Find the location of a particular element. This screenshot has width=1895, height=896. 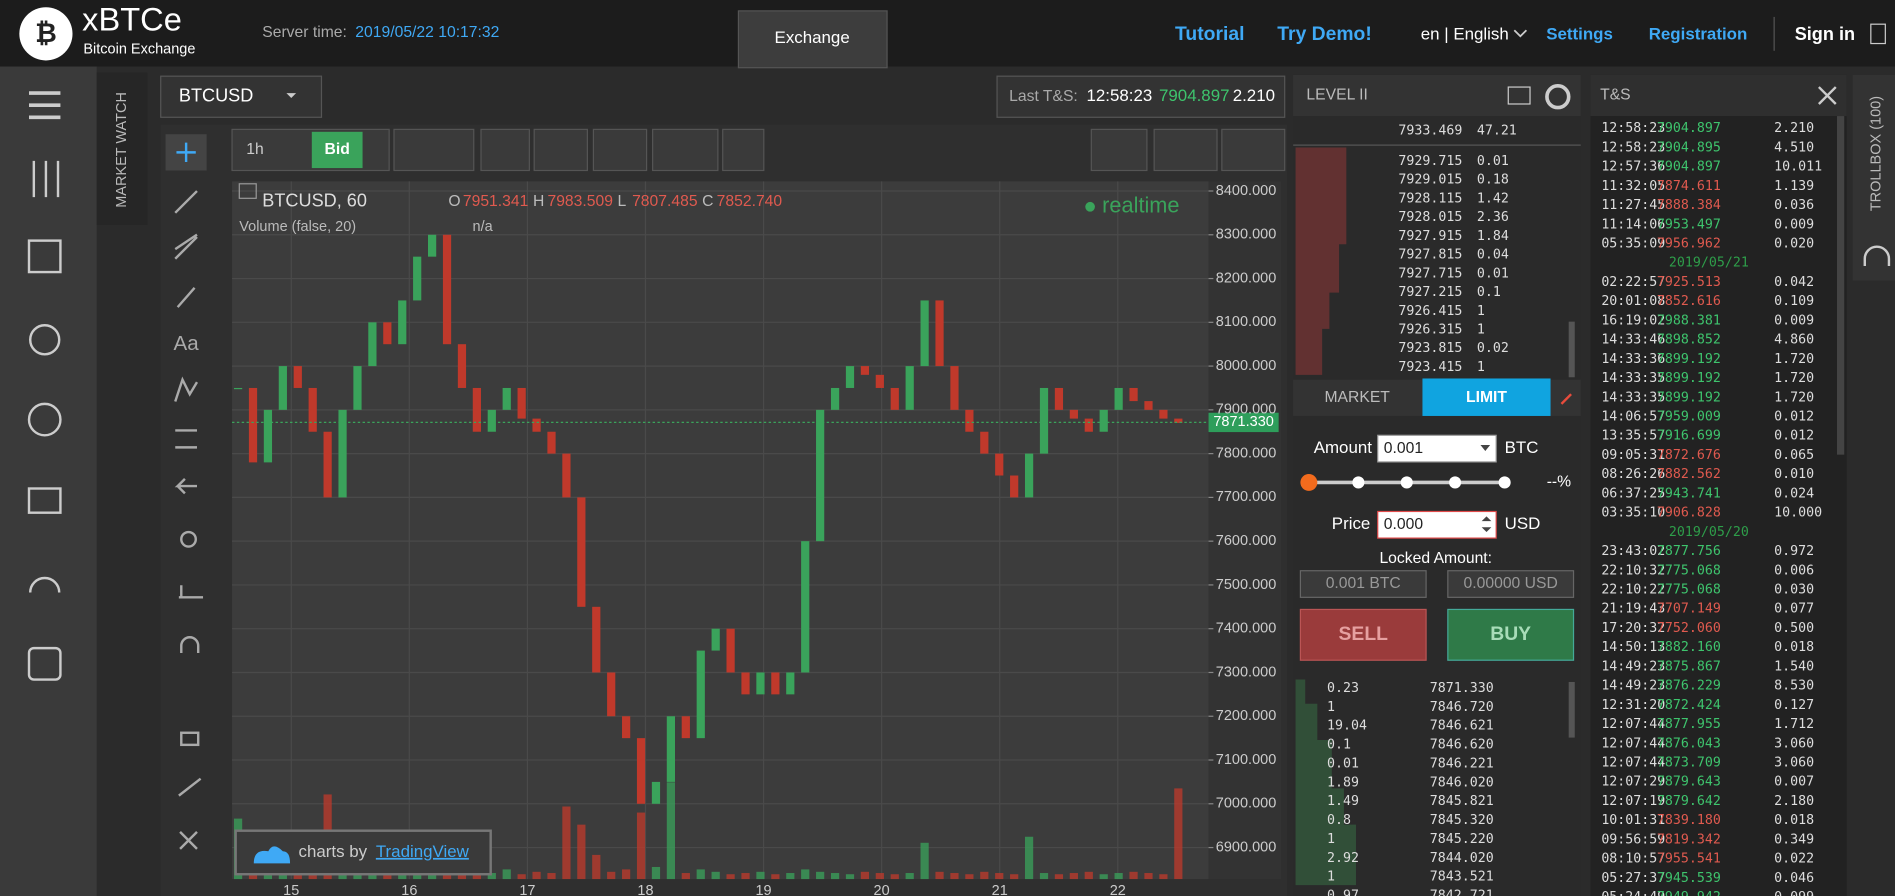

zoom-tool is located at coordinates (188, 539).